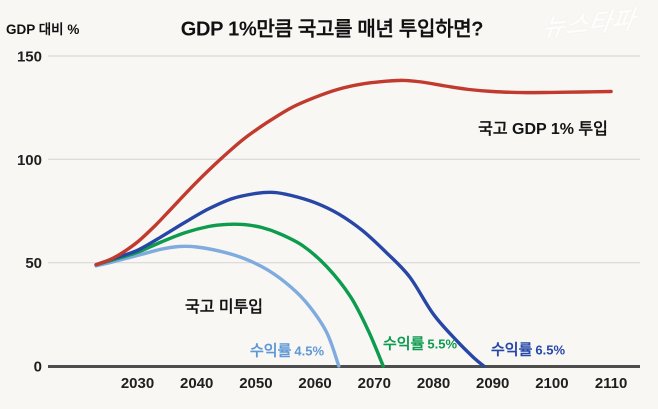  What do you see at coordinates (29, 57) in the screenshot?
I see `y-tick-label: 150` at bounding box center [29, 57].